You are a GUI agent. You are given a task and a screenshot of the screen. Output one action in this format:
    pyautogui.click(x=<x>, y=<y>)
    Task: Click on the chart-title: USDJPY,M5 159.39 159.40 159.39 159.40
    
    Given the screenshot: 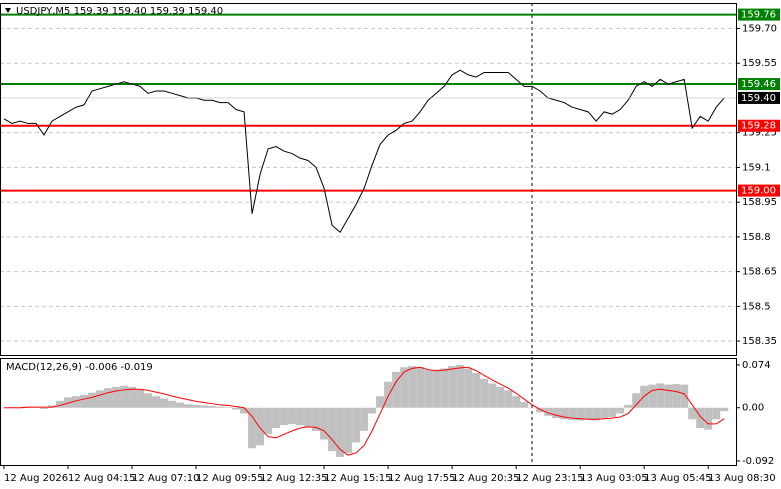 What is the action you would take?
    pyautogui.click(x=119, y=11)
    